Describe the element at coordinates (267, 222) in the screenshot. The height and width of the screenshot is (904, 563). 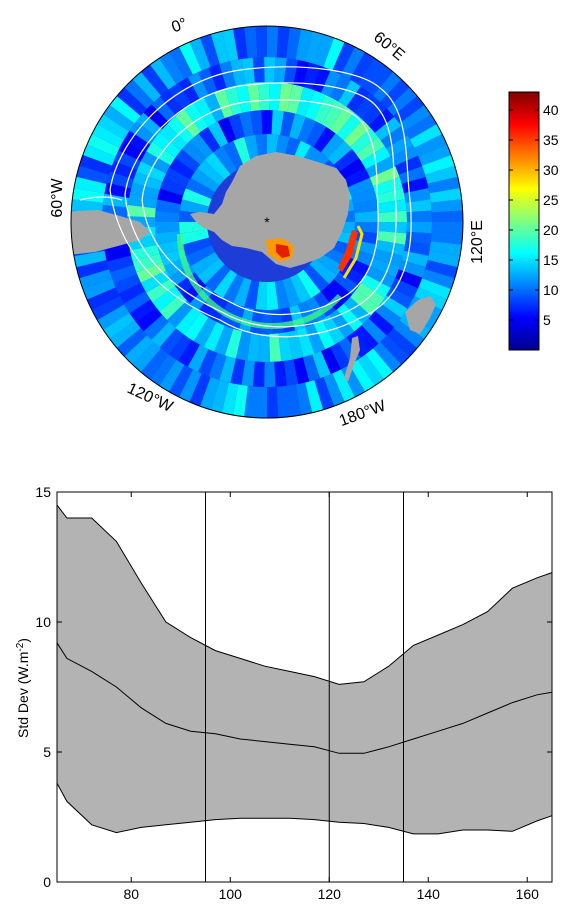
I see `pole-marker: *` at that location.